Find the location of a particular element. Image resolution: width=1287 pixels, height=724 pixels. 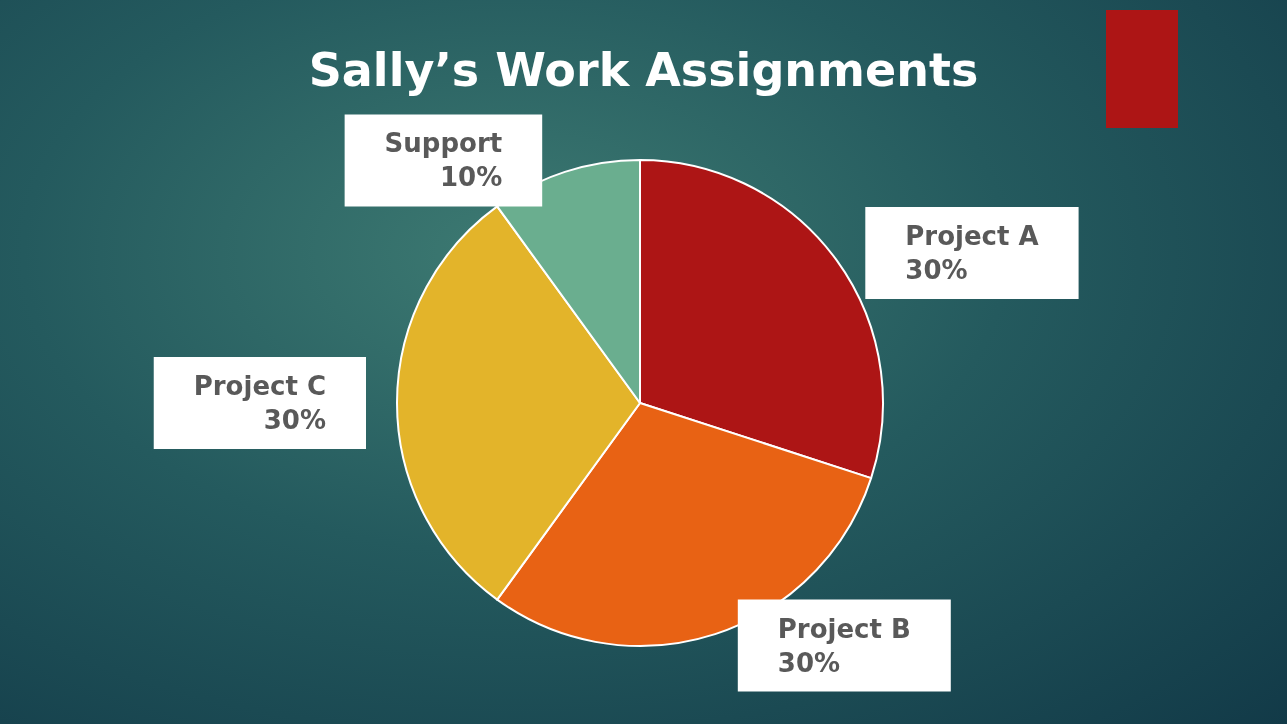

chart-title: Sally’s Work Assignments is located at coordinates (643, 70).